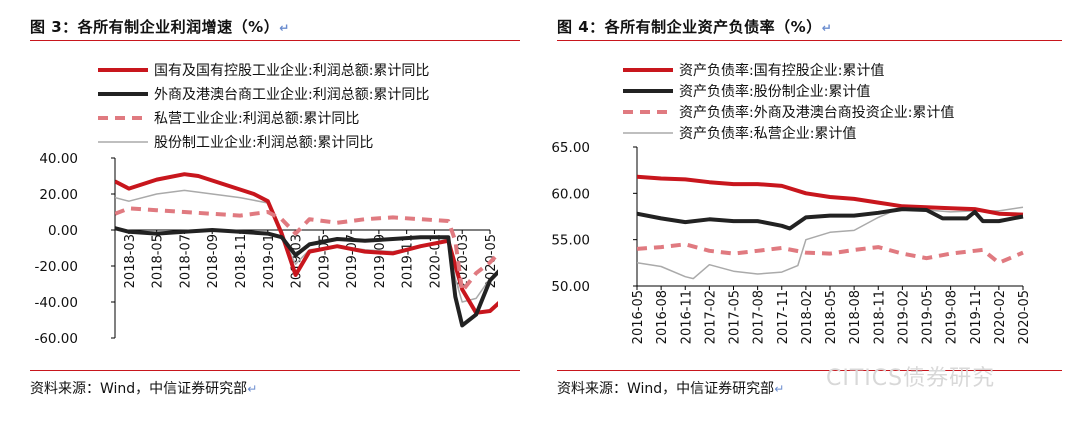 Image resolution: width=1080 pixels, height=422 pixels. I want to click on figure-3-top-rule, so click(275, 40).